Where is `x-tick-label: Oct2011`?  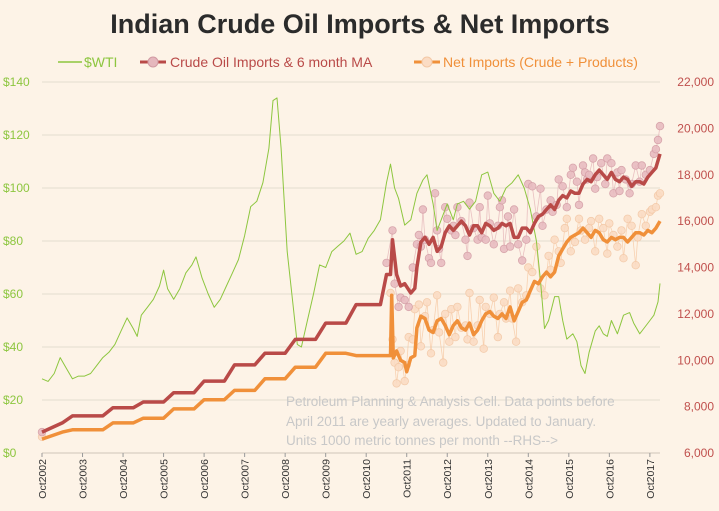 x-tick-label: Oct2011 is located at coordinates (408, 478).